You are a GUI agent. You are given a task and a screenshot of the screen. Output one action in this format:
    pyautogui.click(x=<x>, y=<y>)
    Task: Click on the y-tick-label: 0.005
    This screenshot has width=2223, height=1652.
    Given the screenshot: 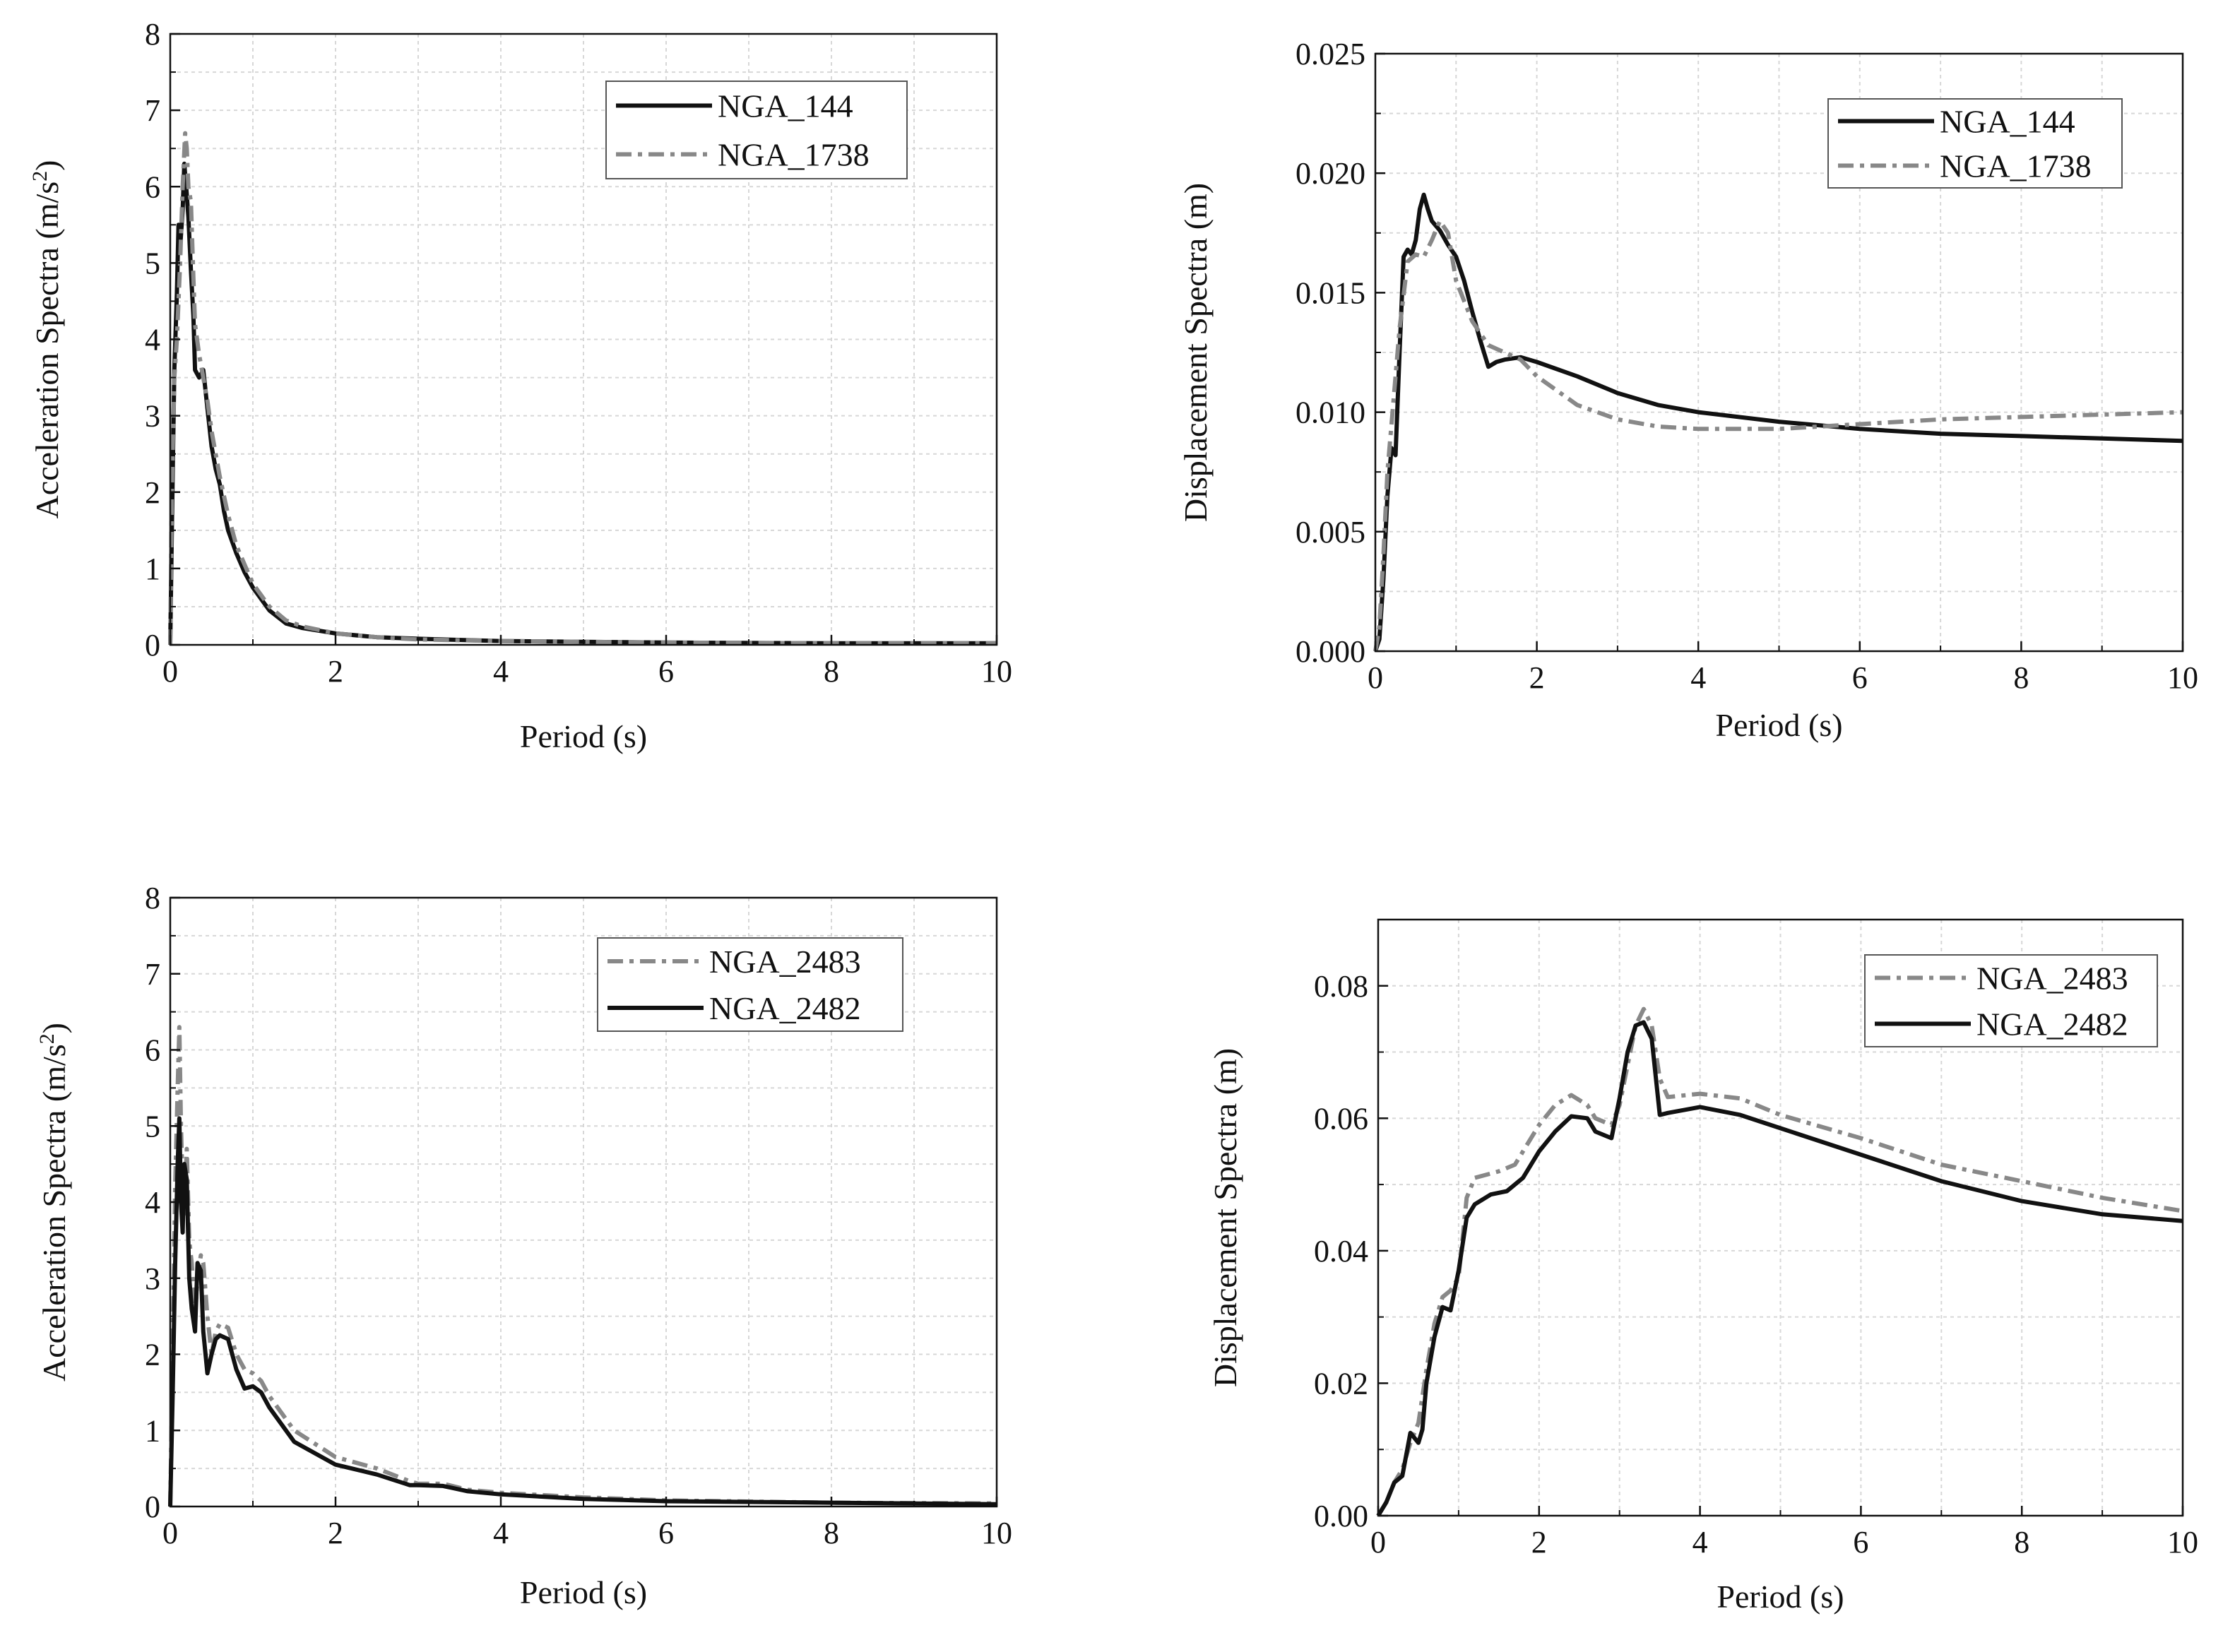 What is the action you would take?
    pyautogui.click(x=1330, y=532)
    